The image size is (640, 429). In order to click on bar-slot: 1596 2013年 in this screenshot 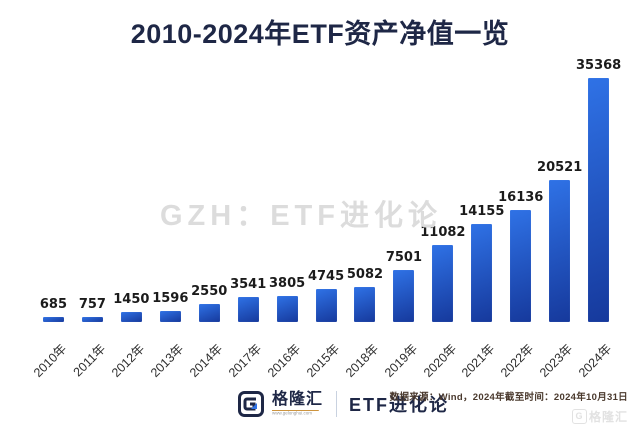, I will do `click(169, 223)`.